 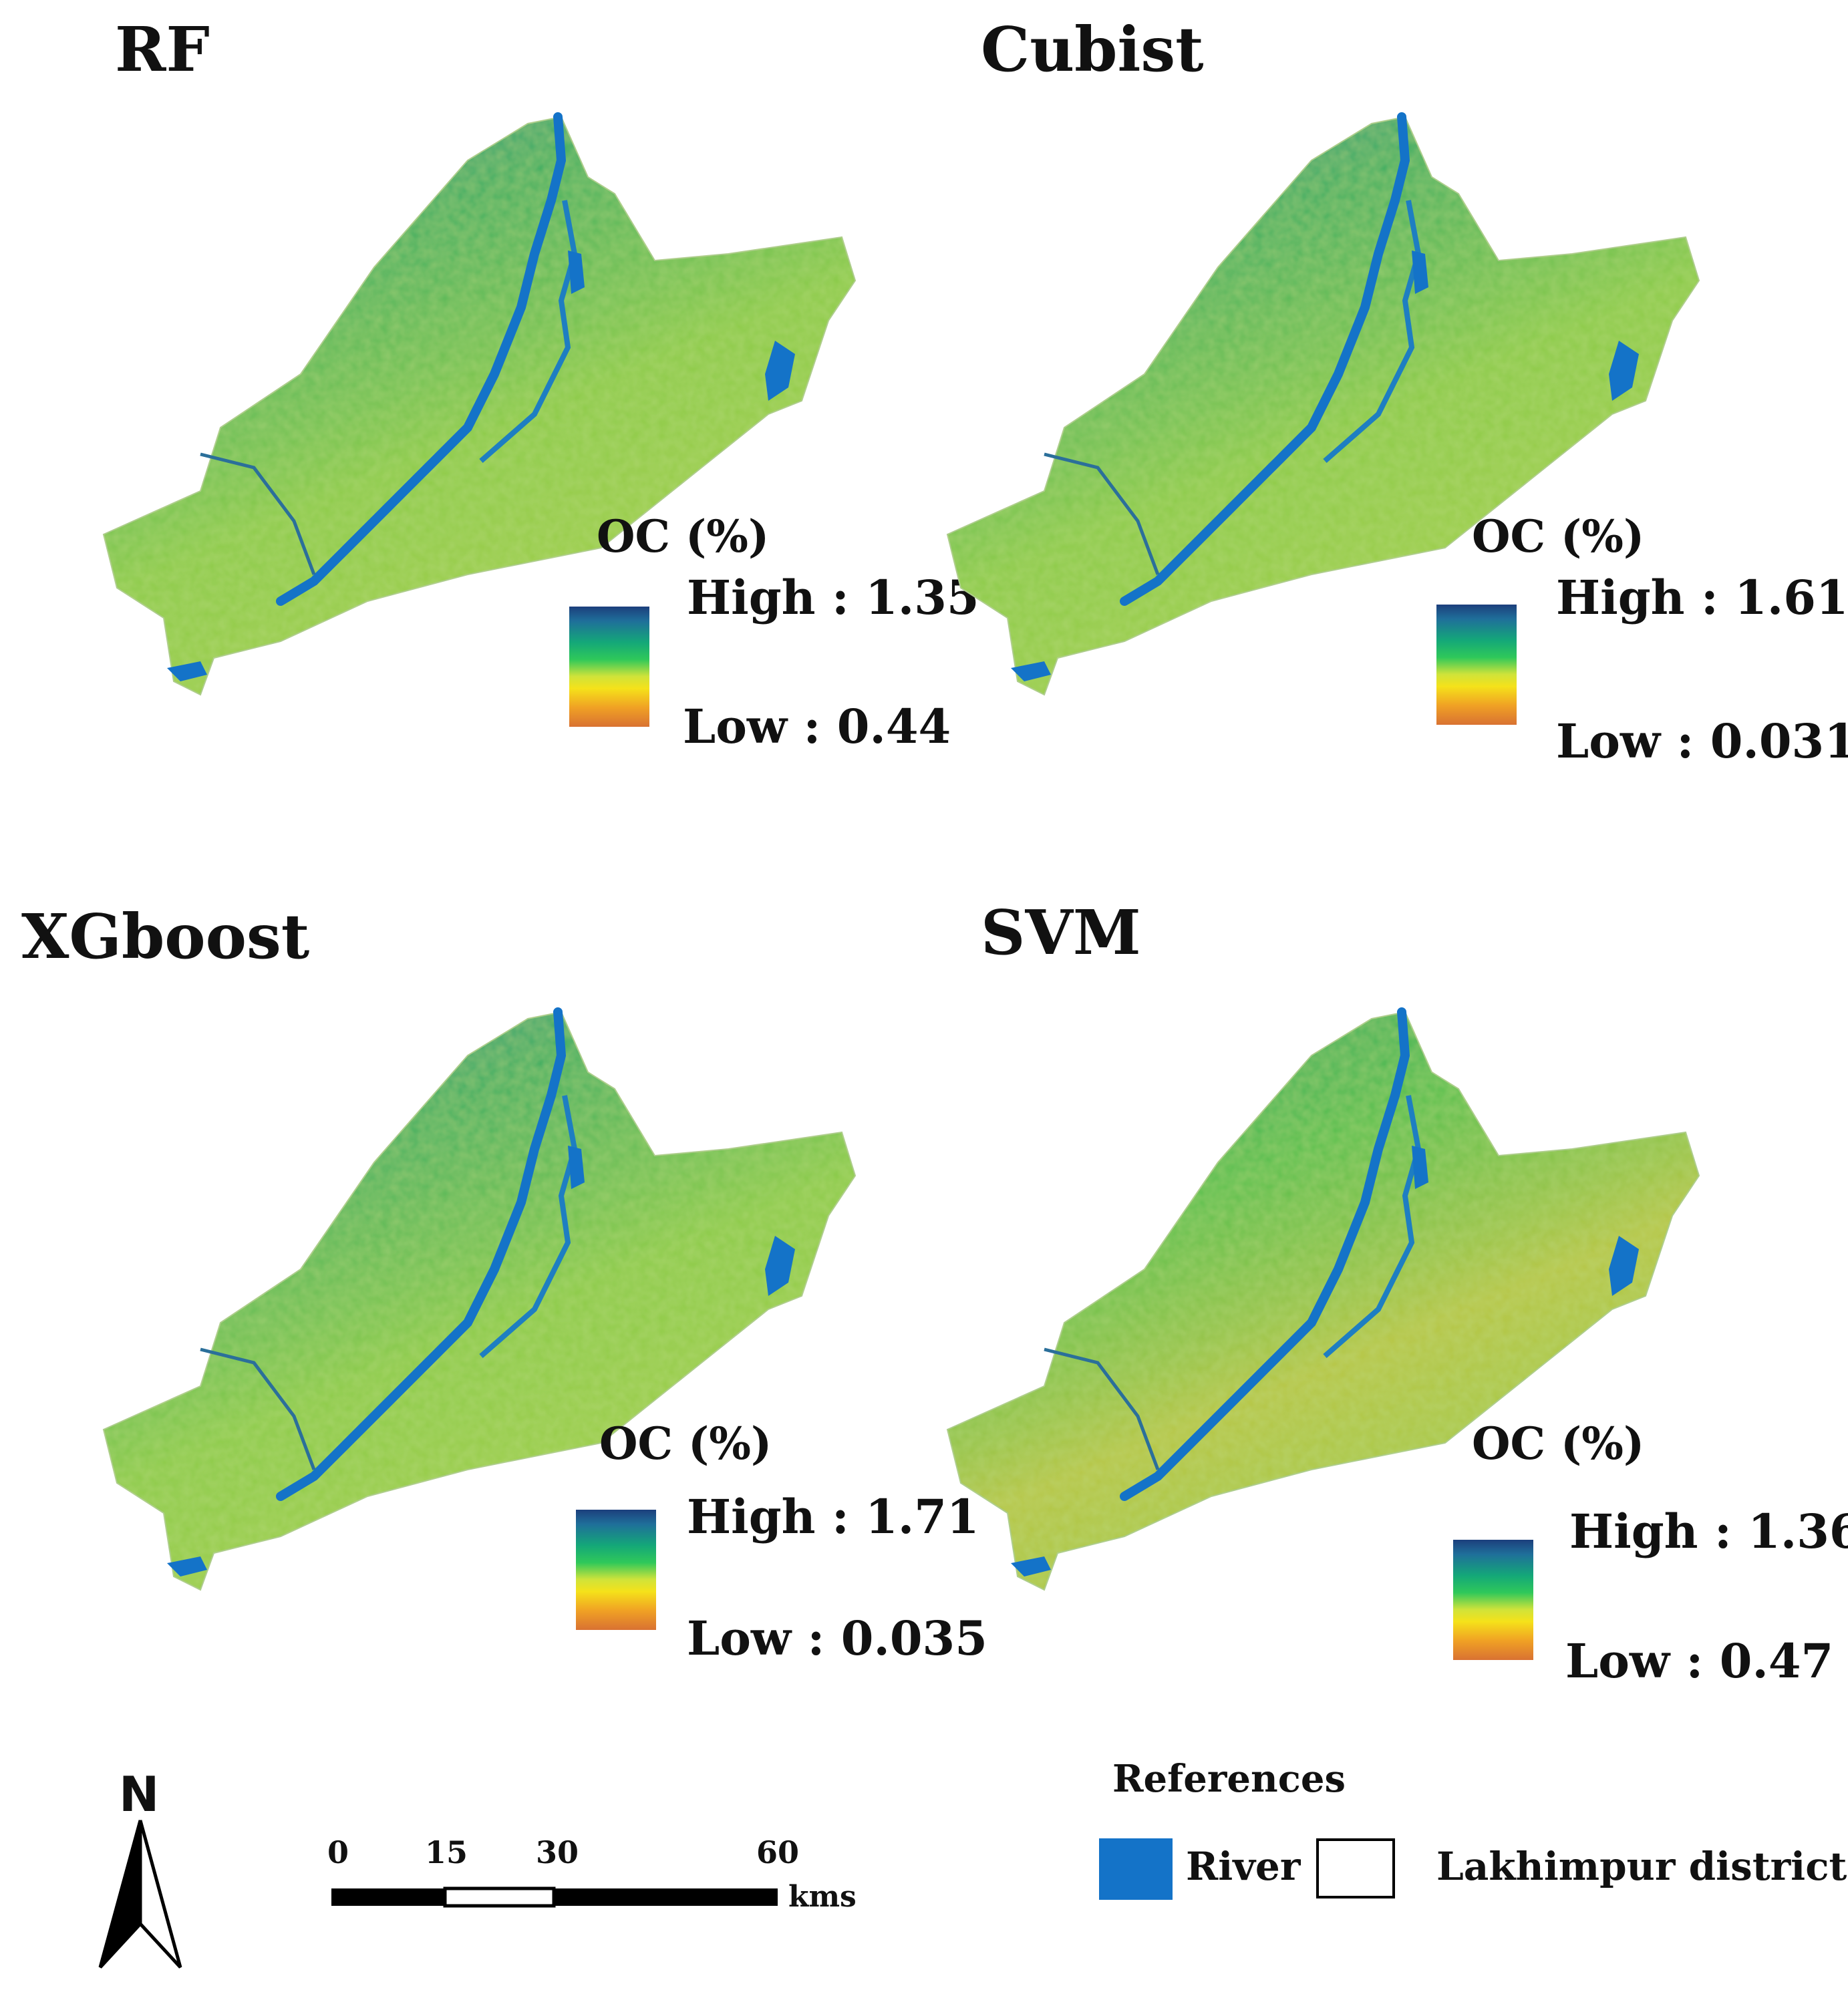 What do you see at coordinates (1708, 1531) in the screenshot?
I see `legend-high-label: High : 1.36` at bounding box center [1708, 1531].